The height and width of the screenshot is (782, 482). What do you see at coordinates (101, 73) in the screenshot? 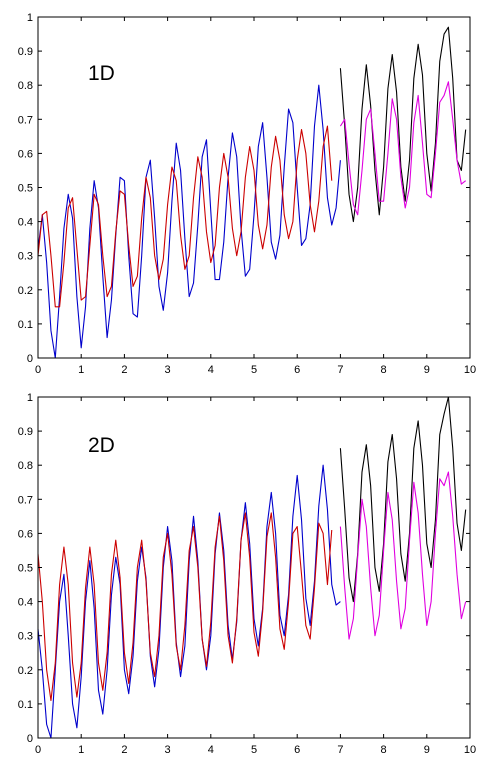
I see `panel-label: 1D` at bounding box center [101, 73].